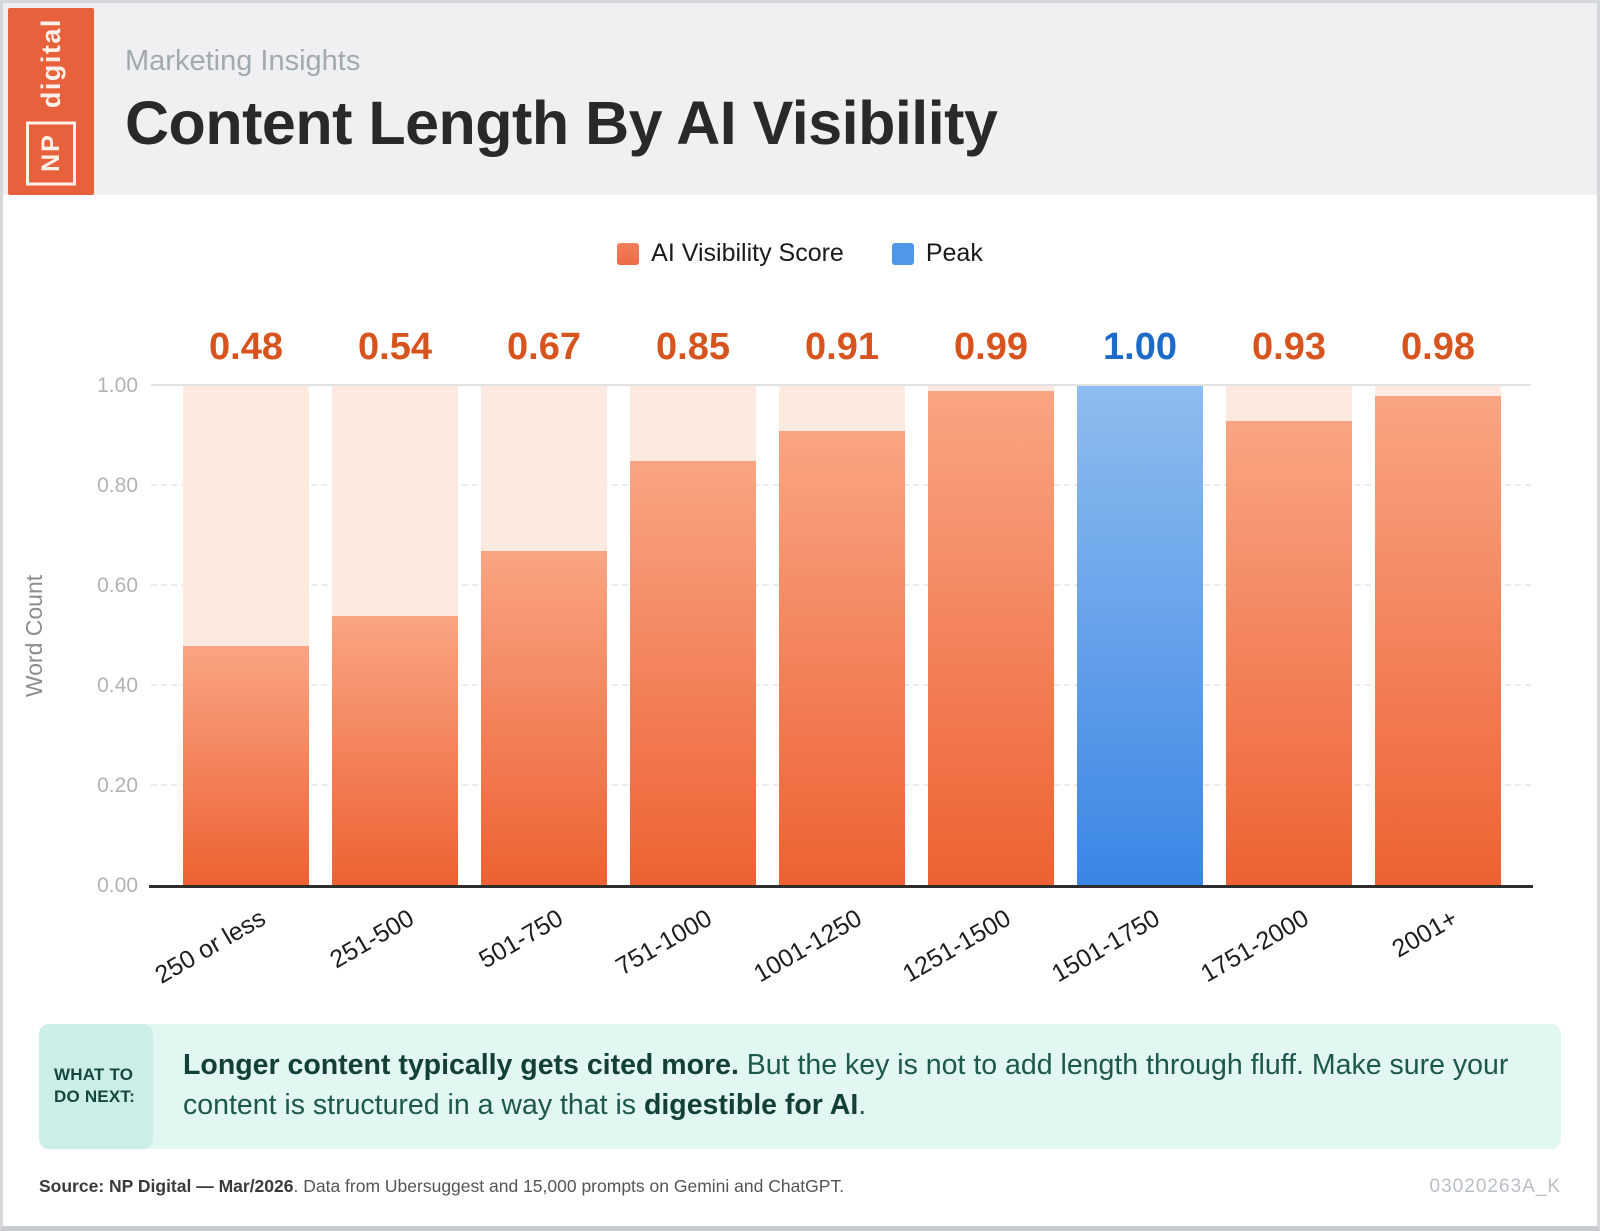  I want to click on legend-label: AI Visibility Score, so click(747, 253).